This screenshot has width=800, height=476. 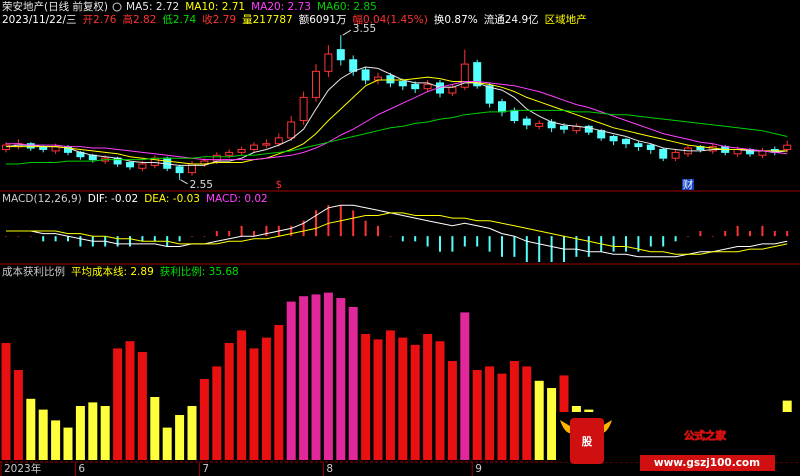 What do you see at coordinates (397, 137) in the screenshot?
I see `ma-line` at bounding box center [397, 137].